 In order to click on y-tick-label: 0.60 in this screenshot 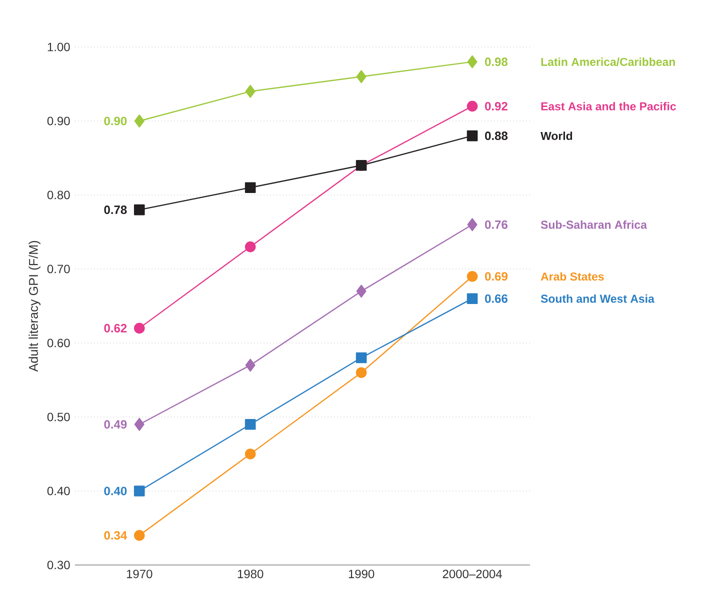, I will do `click(58, 343)`.